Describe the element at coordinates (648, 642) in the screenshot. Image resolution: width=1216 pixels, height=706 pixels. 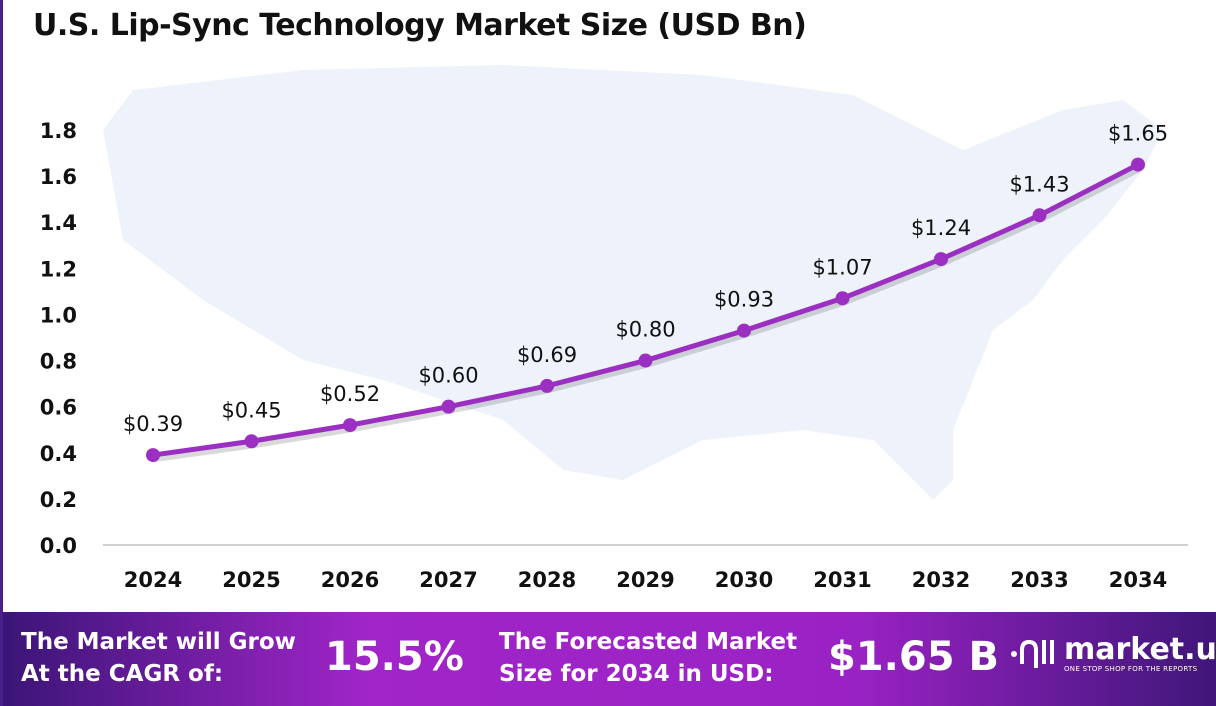
I see `forecast-label-line1: The Forecasted Market` at that location.